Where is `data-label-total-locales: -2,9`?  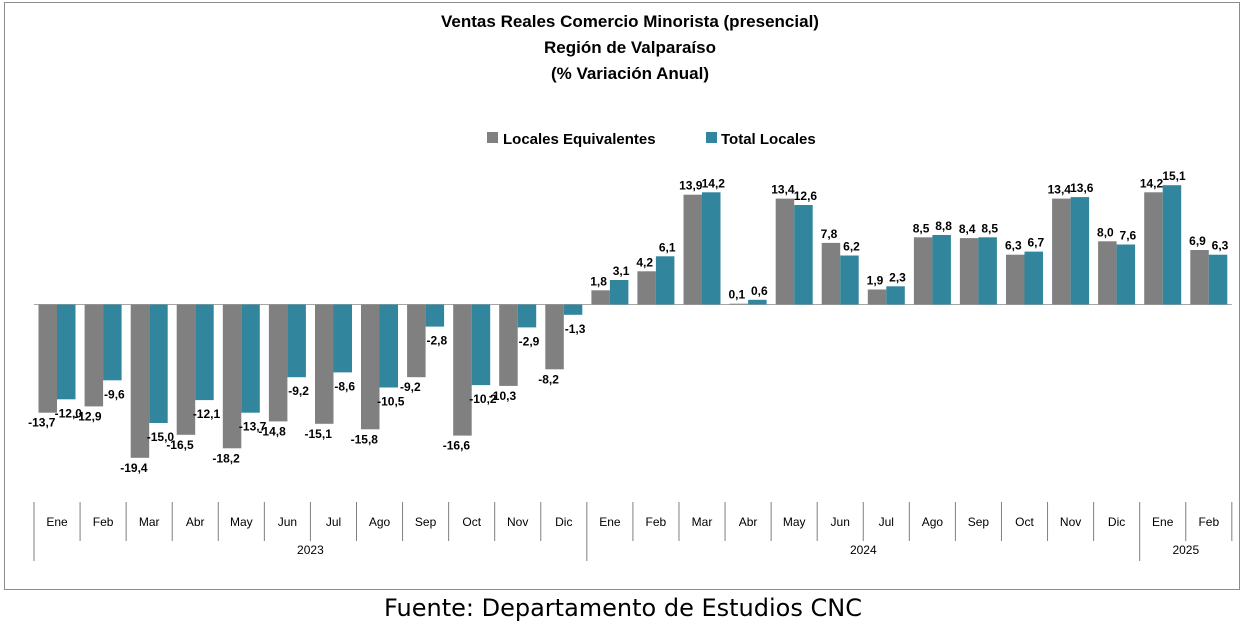 data-label-total-locales: -2,9 is located at coordinates (529, 341).